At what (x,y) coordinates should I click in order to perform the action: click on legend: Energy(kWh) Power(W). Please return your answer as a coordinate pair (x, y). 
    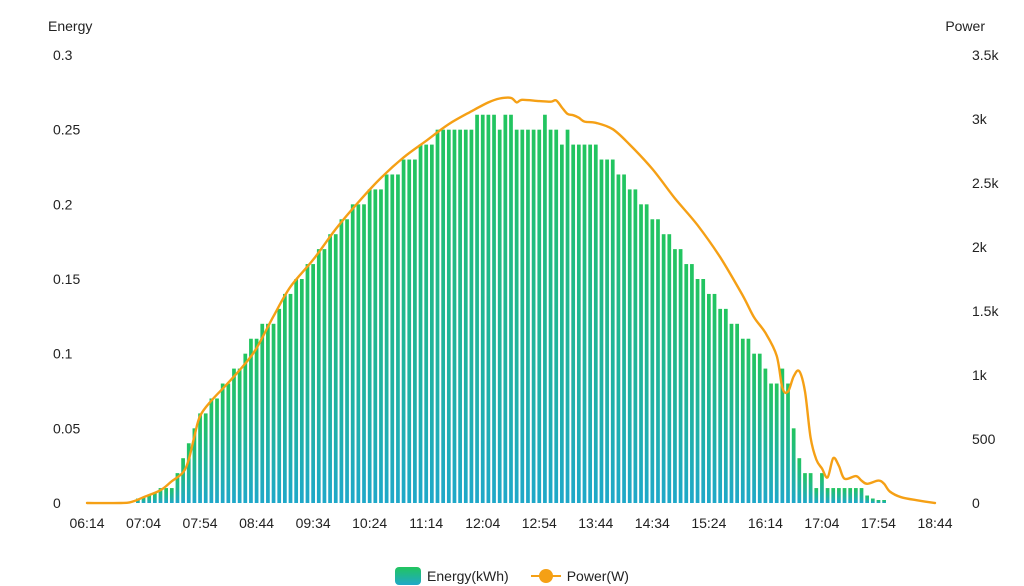
    Looking at the image, I should click on (512, 576).